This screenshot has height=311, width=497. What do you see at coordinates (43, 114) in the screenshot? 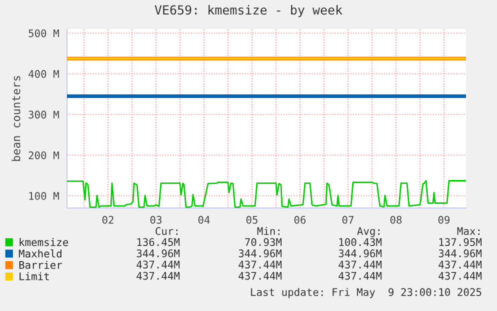
I see `y-tick-label: 300 M` at bounding box center [43, 114].